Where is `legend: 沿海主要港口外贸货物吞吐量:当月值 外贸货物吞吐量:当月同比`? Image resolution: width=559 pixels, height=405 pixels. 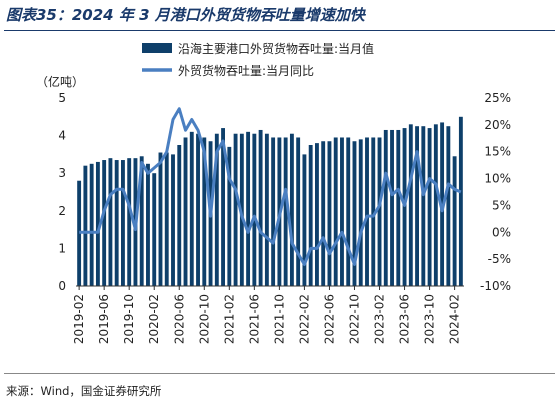
legend: 沿海主要港口外贸货物吞吐量:当月值 外贸货物吞吐量:当月同比 is located at coordinates (258, 59).